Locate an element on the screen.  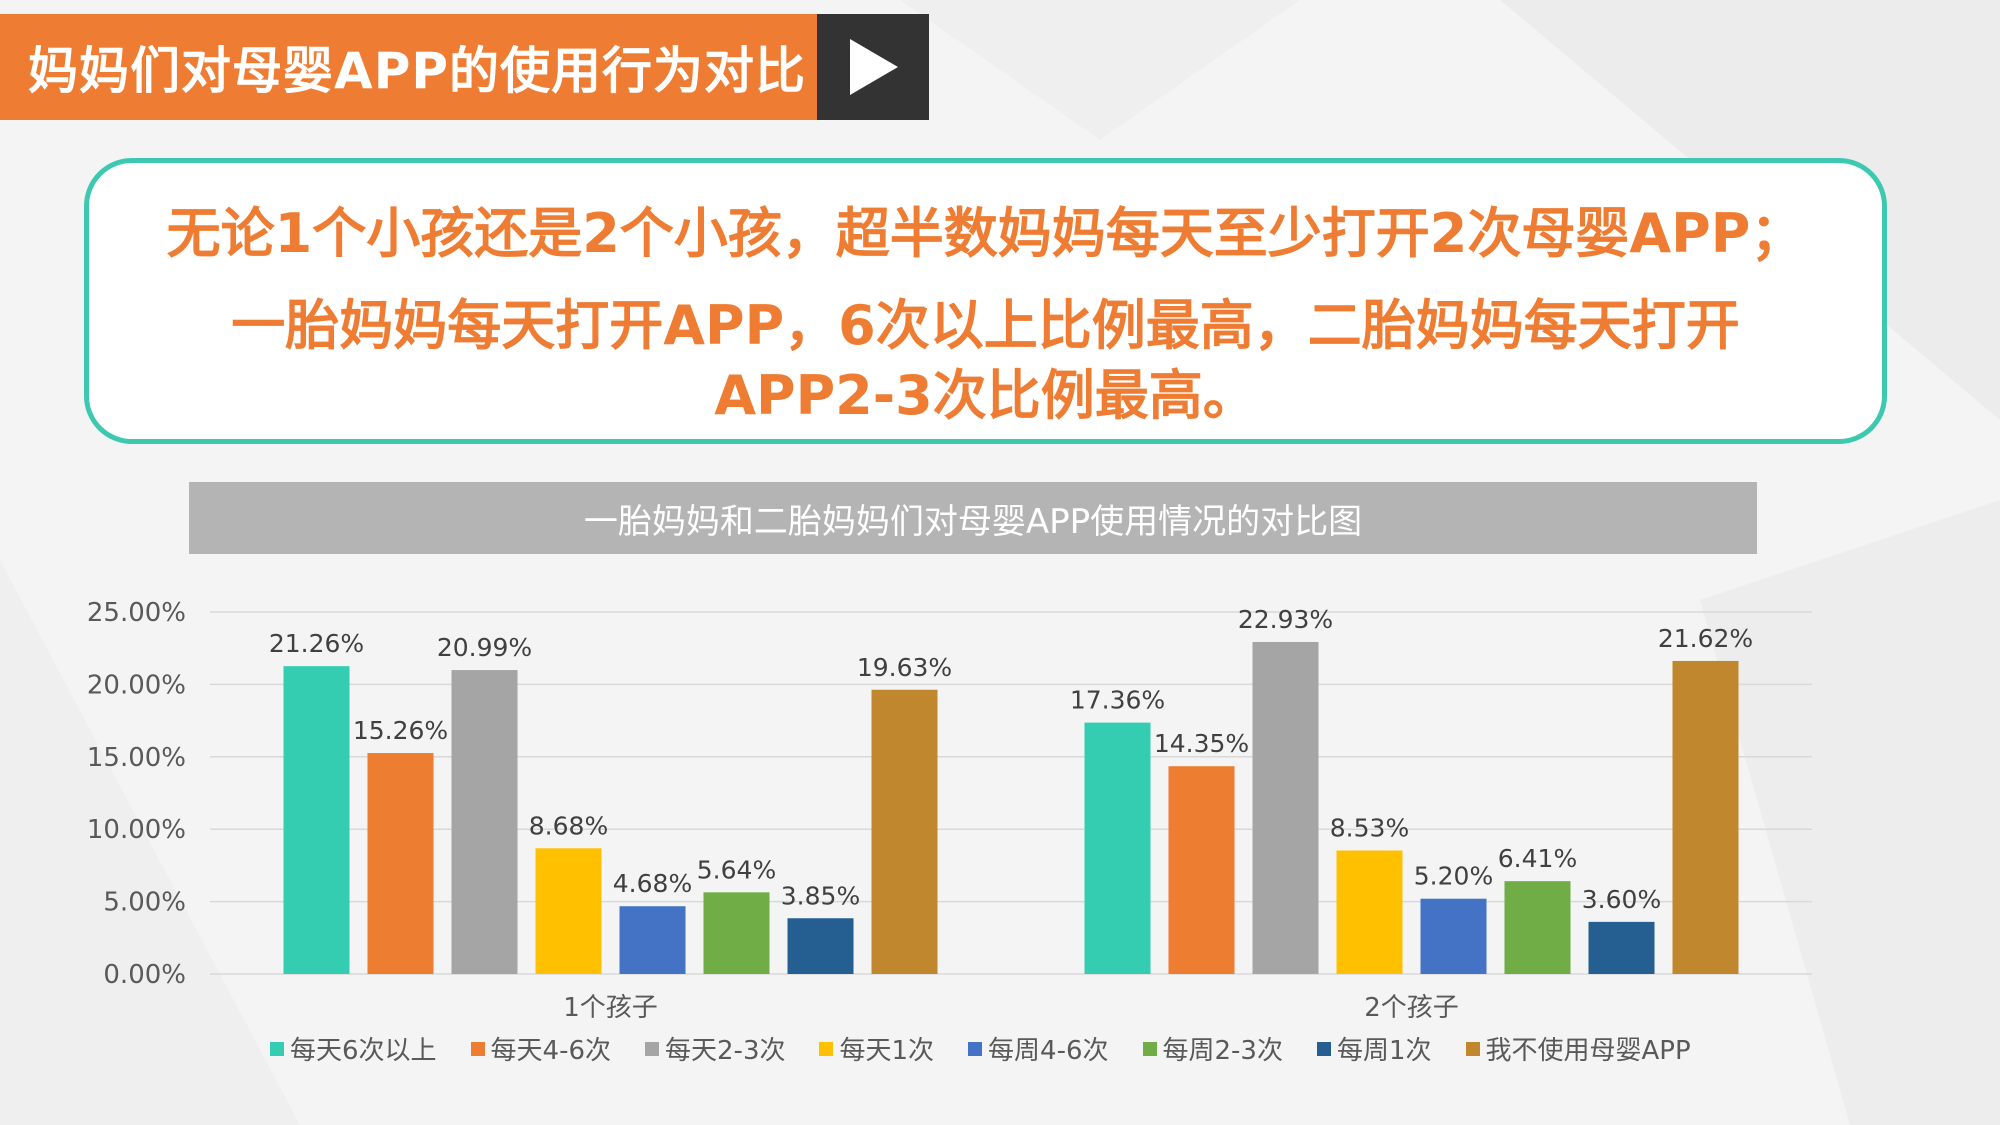
summary-line-1: 无论1个小孩还是2个小孩，超半数妈妈每天至少打开2次母婴APP； is located at coordinates (985, 233).